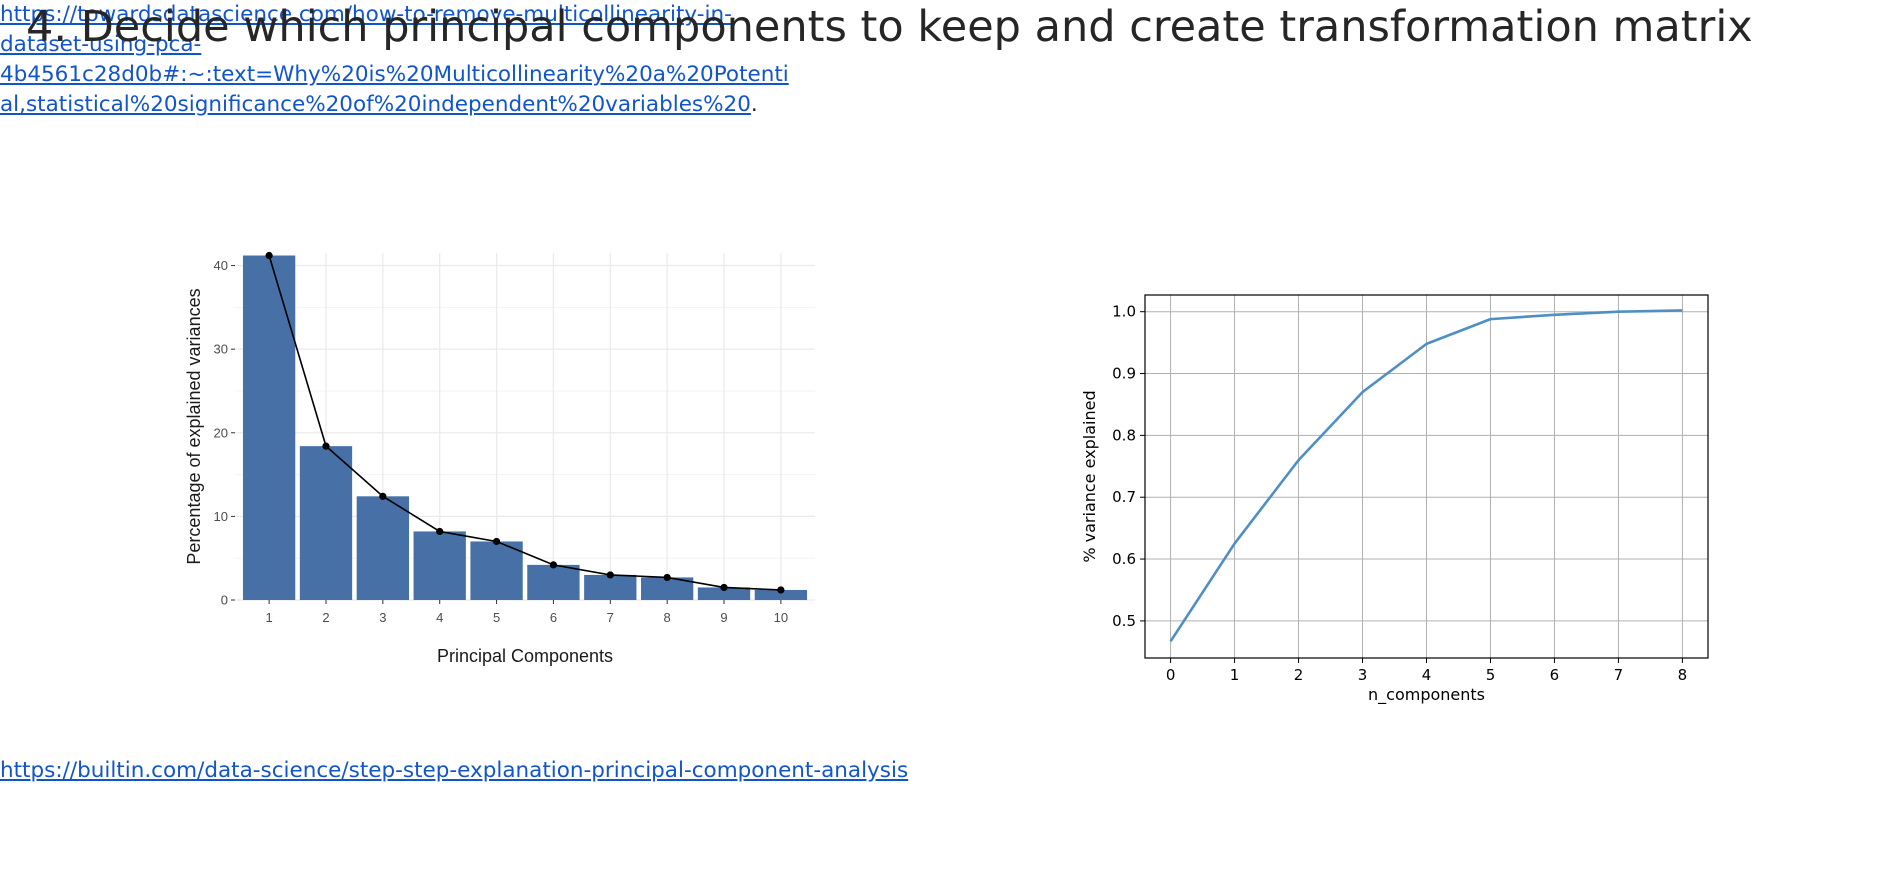  Describe the element at coordinates (1124, 621) in the screenshot. I see `y-tick-label: 0.5` at that location.